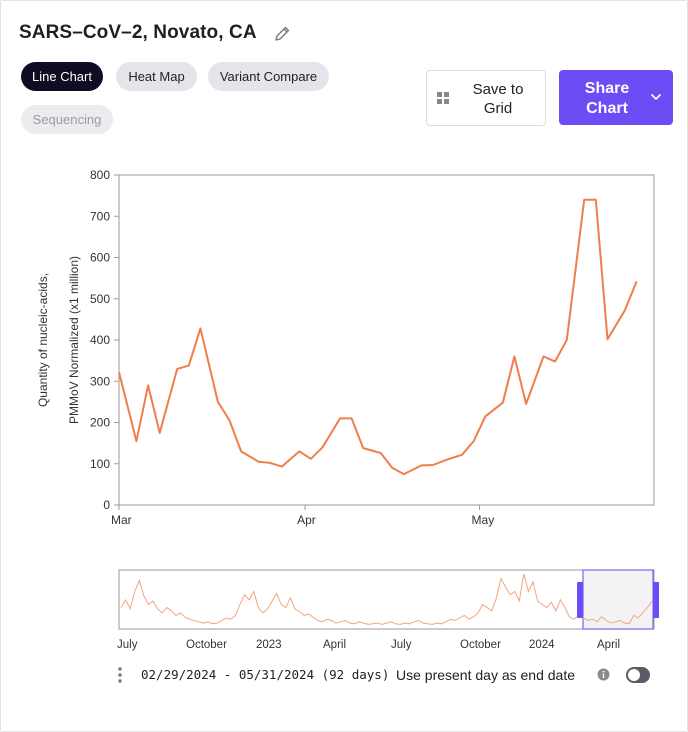 The image size is (688, 732). Describe the element at coordinates (306, 520) in the screenshot. I see `x-tick-label: Apr` at that location.